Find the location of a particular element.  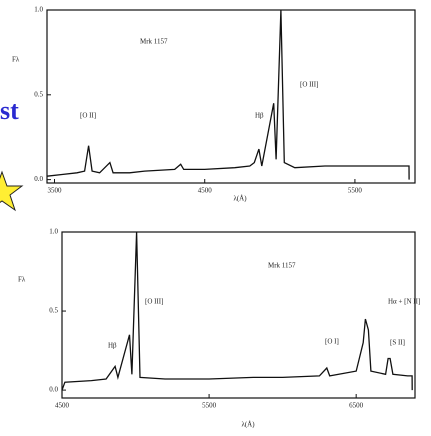

annotation: [S II] is located at coordinates (397, 343).